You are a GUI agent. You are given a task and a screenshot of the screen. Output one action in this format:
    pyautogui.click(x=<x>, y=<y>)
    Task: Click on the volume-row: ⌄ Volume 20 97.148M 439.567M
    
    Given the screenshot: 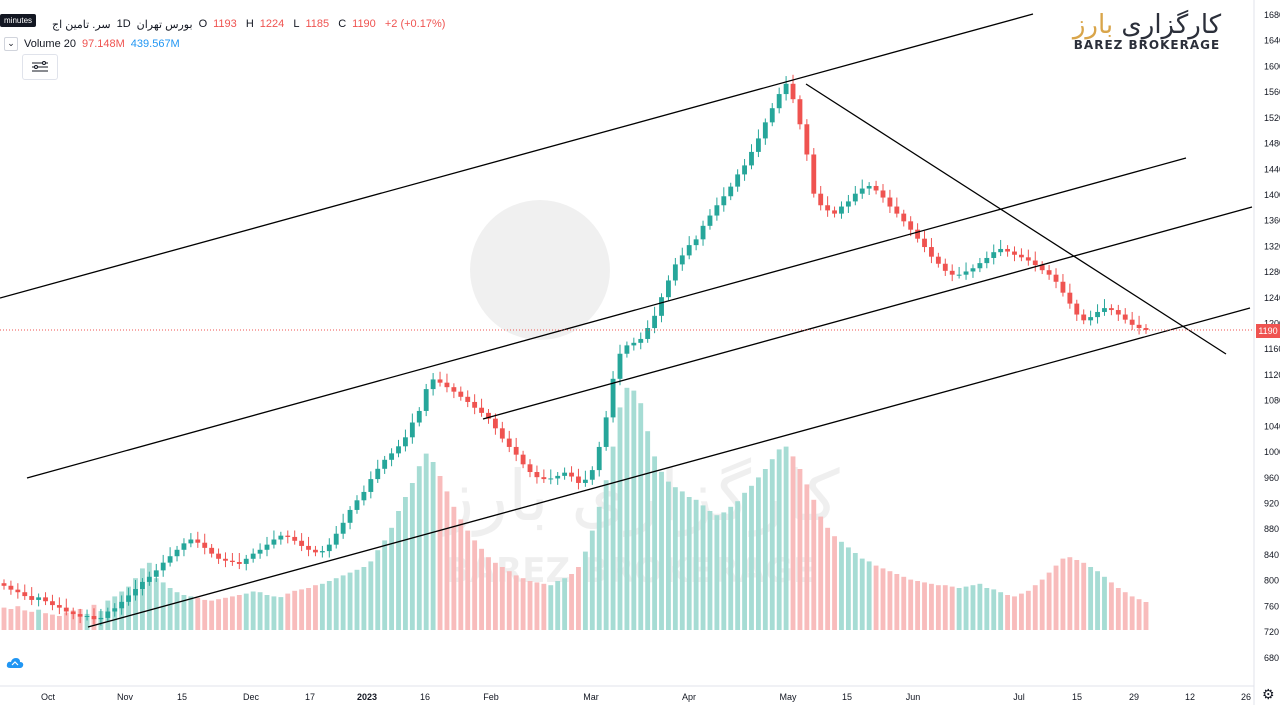 What is the action you would take?
    pyautogui.click(x=225, y=44)
    